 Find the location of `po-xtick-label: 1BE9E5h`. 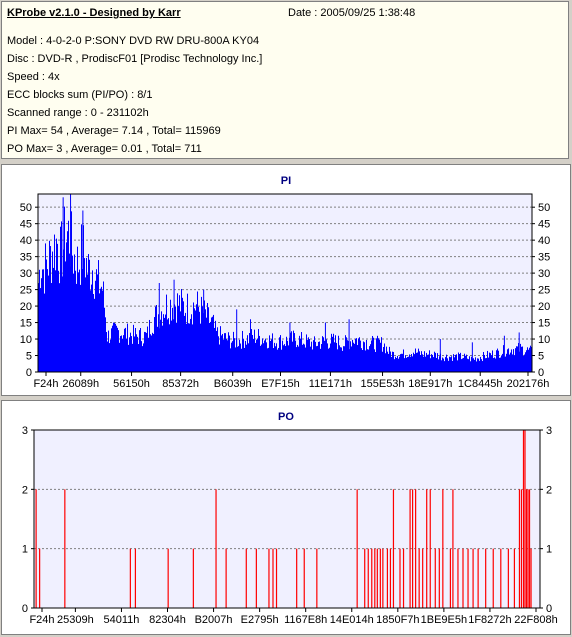

po-xtick-label: 1BE9E5h is located at coordinates (444, 620).